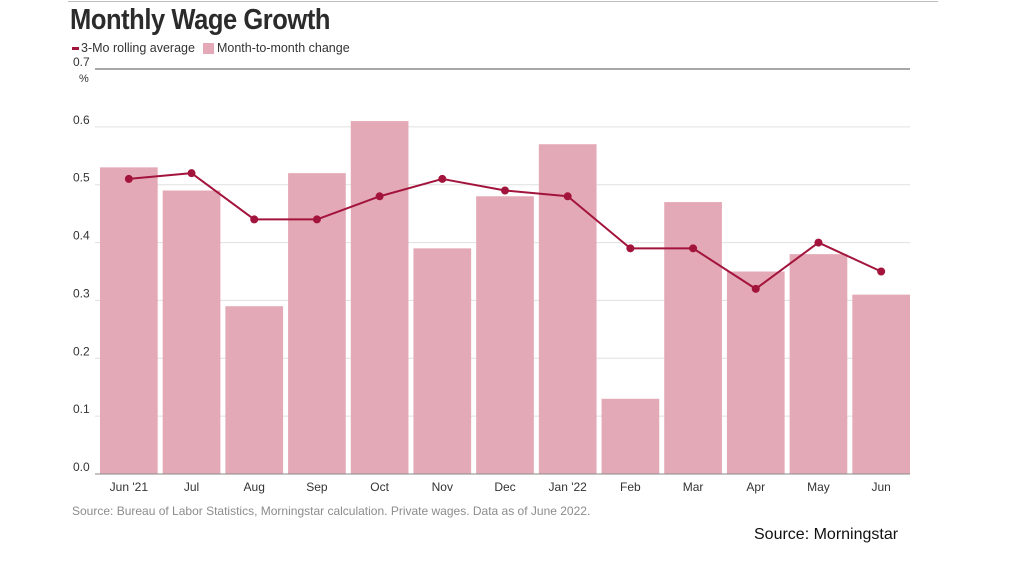 The height and width of the screenshot is (576, 1024). What do you see at coordinates (200, 20) in the screenshot?
I see `chart-title: Monthly Wage Growth` at bounding box center [200, 20].